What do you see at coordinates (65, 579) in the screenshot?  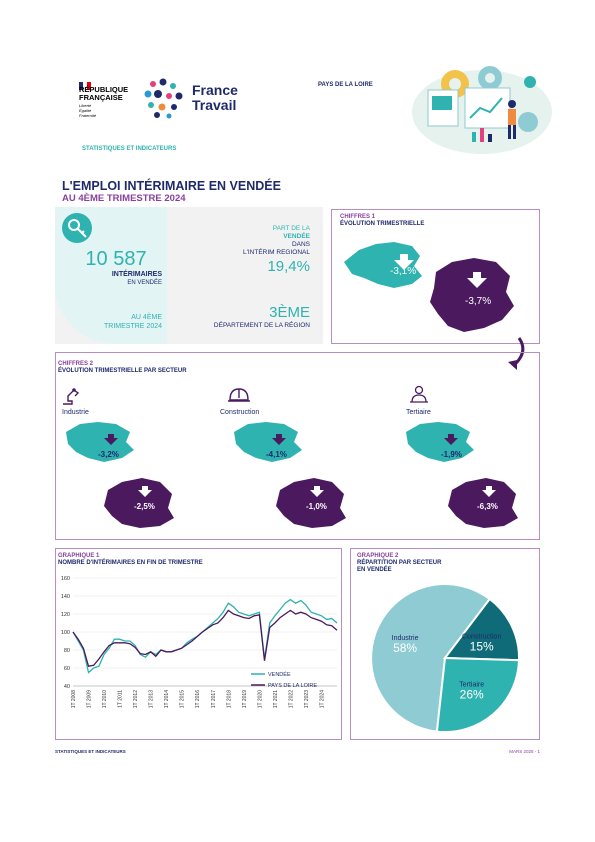 I see `y-tick-label: 160` at bounding box center [65, 579].